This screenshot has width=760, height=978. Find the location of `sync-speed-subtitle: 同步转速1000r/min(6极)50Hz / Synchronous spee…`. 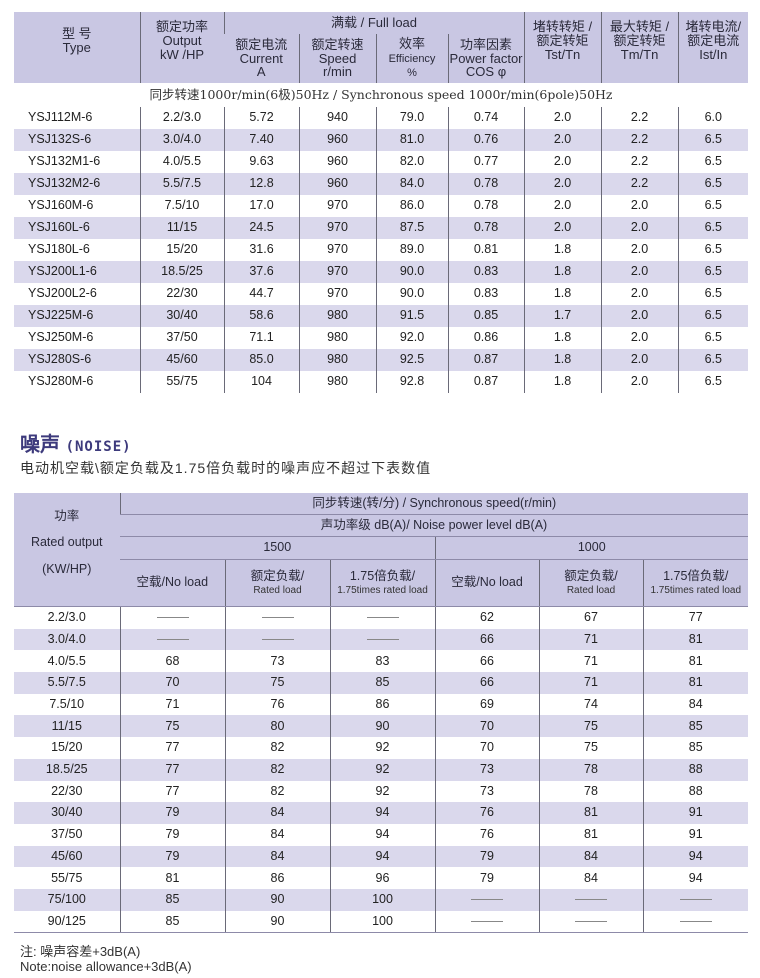

sync-speed-subtitle: 同步转速1000r/min(6极)50Hz / Synchronous spee… is located at coordinates (381, 95).